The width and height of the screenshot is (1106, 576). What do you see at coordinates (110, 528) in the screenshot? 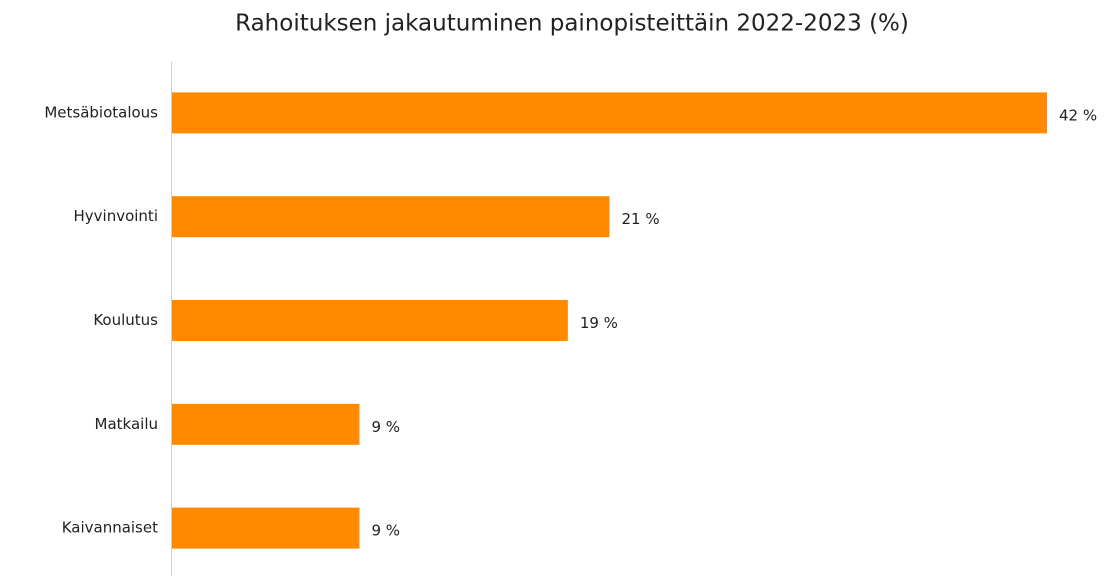
I see `category-label: Kaivannaiset` at bounding box center [110, 528].